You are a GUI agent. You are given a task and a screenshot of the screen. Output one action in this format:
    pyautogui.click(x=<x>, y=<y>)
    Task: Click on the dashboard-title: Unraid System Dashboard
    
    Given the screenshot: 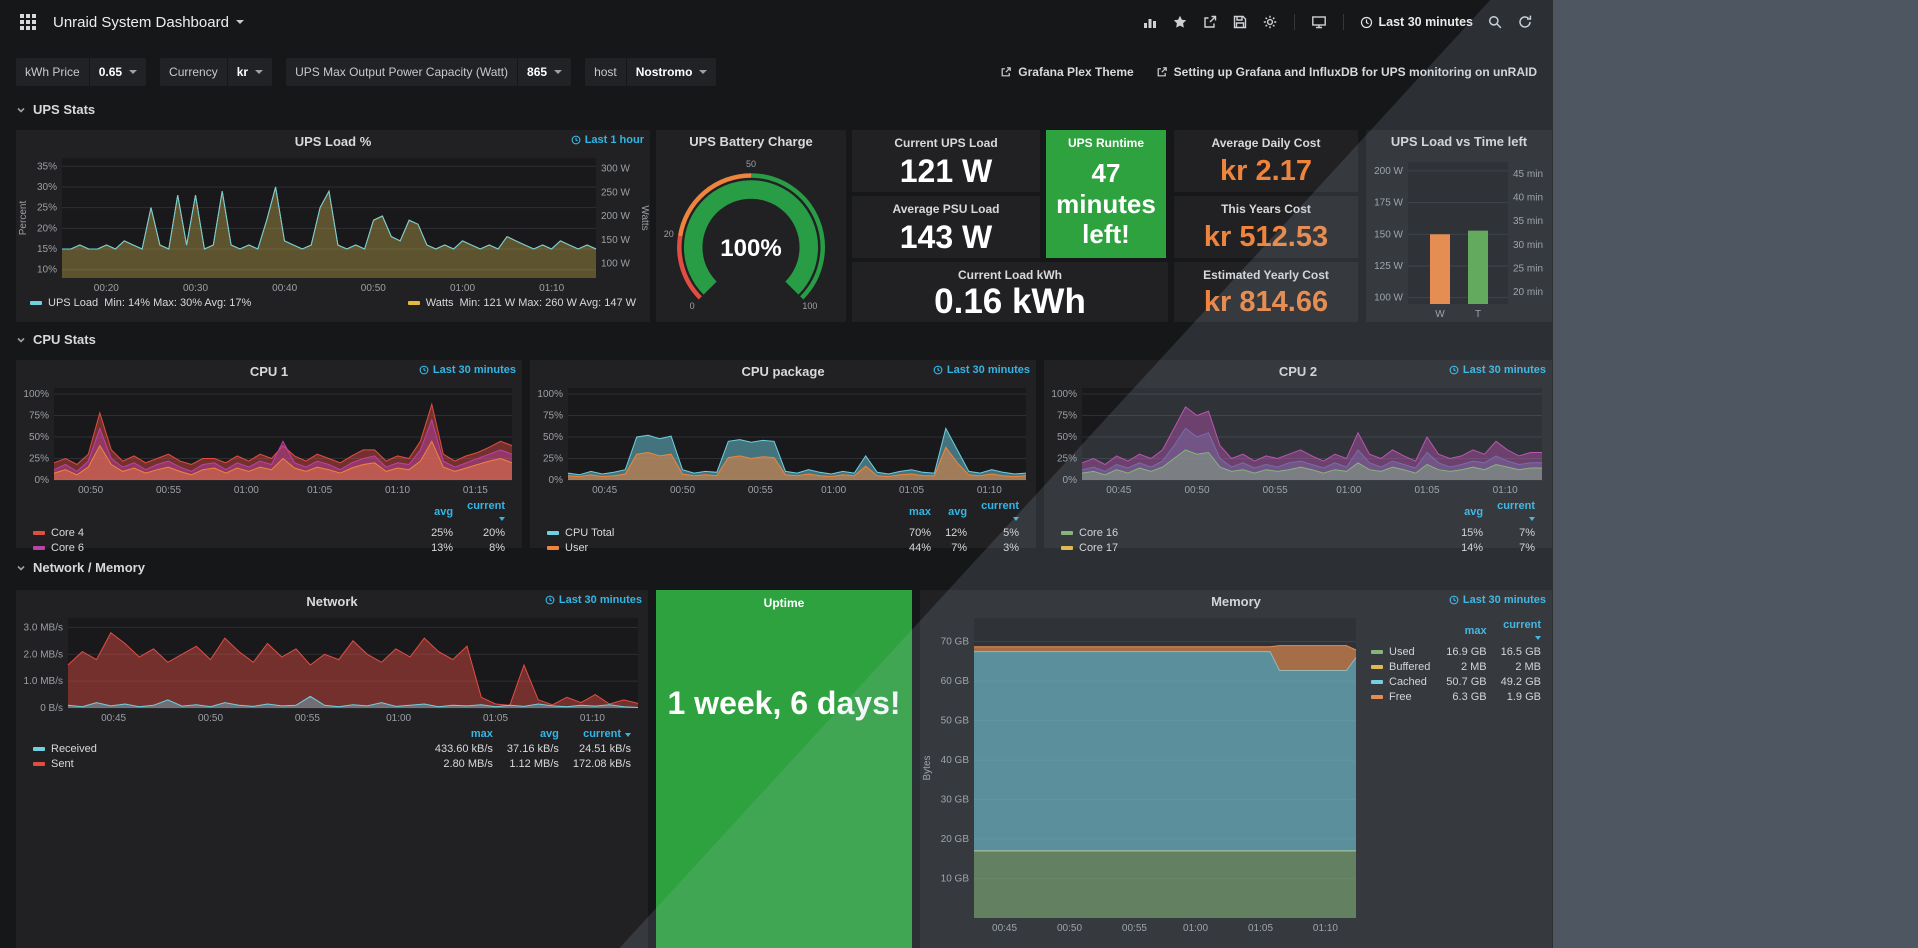 What is the action you would take?
    pyautogui.click(x=141, y=22)
    